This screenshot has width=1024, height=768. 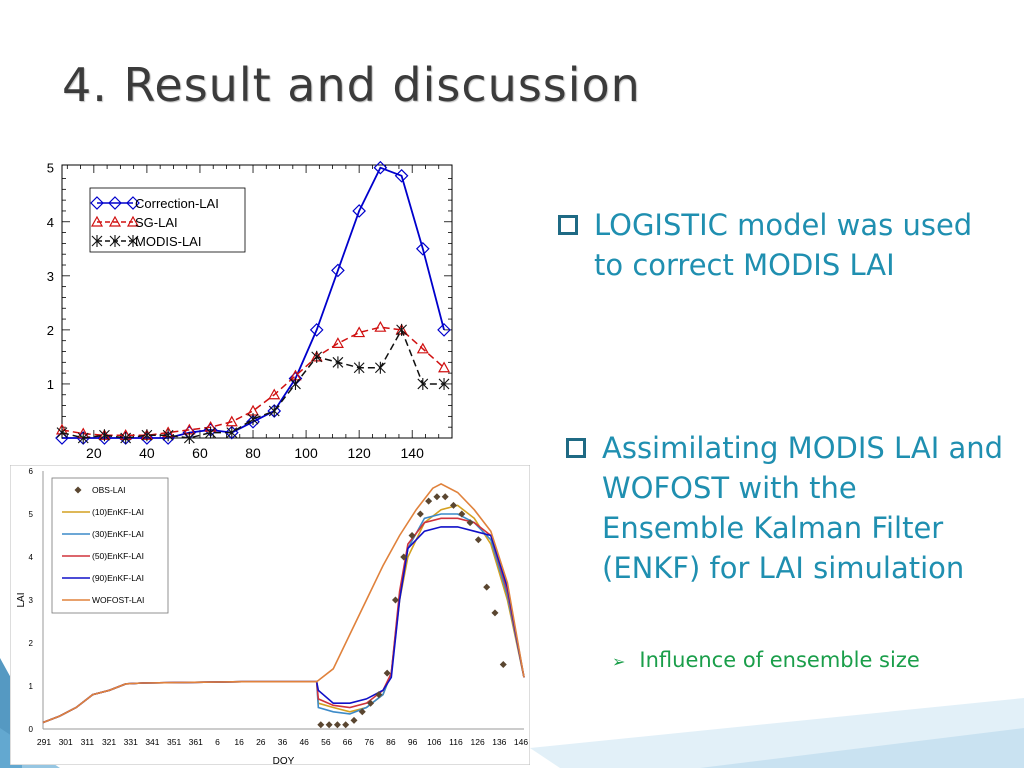 I want to click on sub-bullet: ➢ Influence of ensemble size, so click(x=766, y=660).